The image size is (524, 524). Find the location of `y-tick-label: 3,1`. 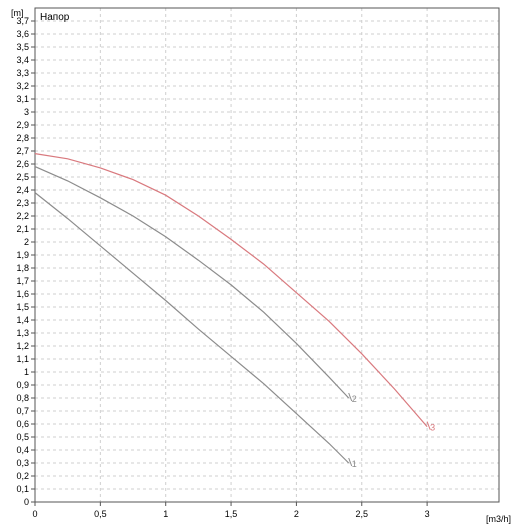

y-tick-label: 3,1 is located at coordinates (22, 99).